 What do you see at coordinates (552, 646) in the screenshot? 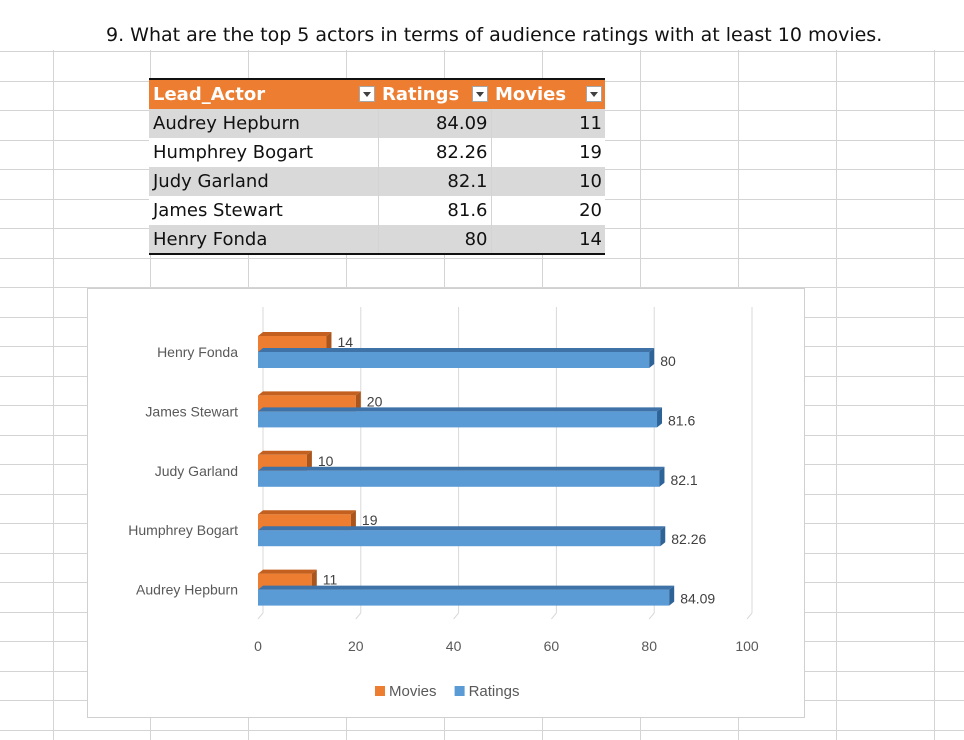
I see `x-tick-label: 60` at bounding box center [552, 646].